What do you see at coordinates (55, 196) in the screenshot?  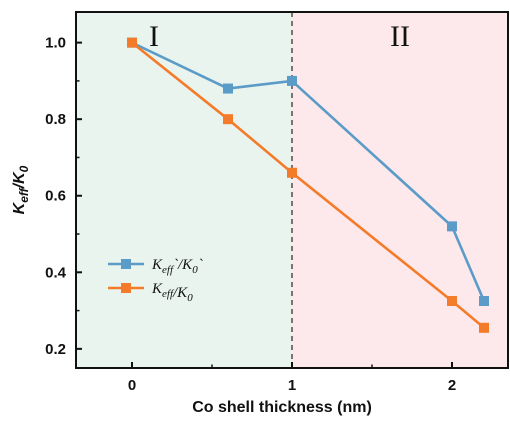 I see `y-tick-label-3: 0.6` at bounding box center [55, 196].